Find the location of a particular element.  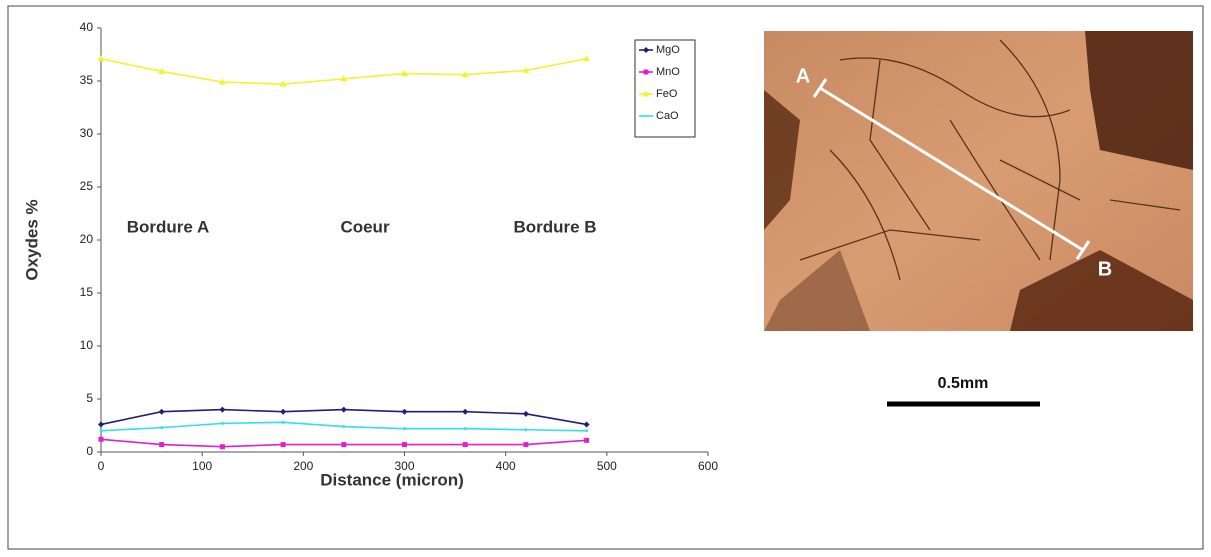

y-tick-label: 35 is located at coordinates (87, 80).